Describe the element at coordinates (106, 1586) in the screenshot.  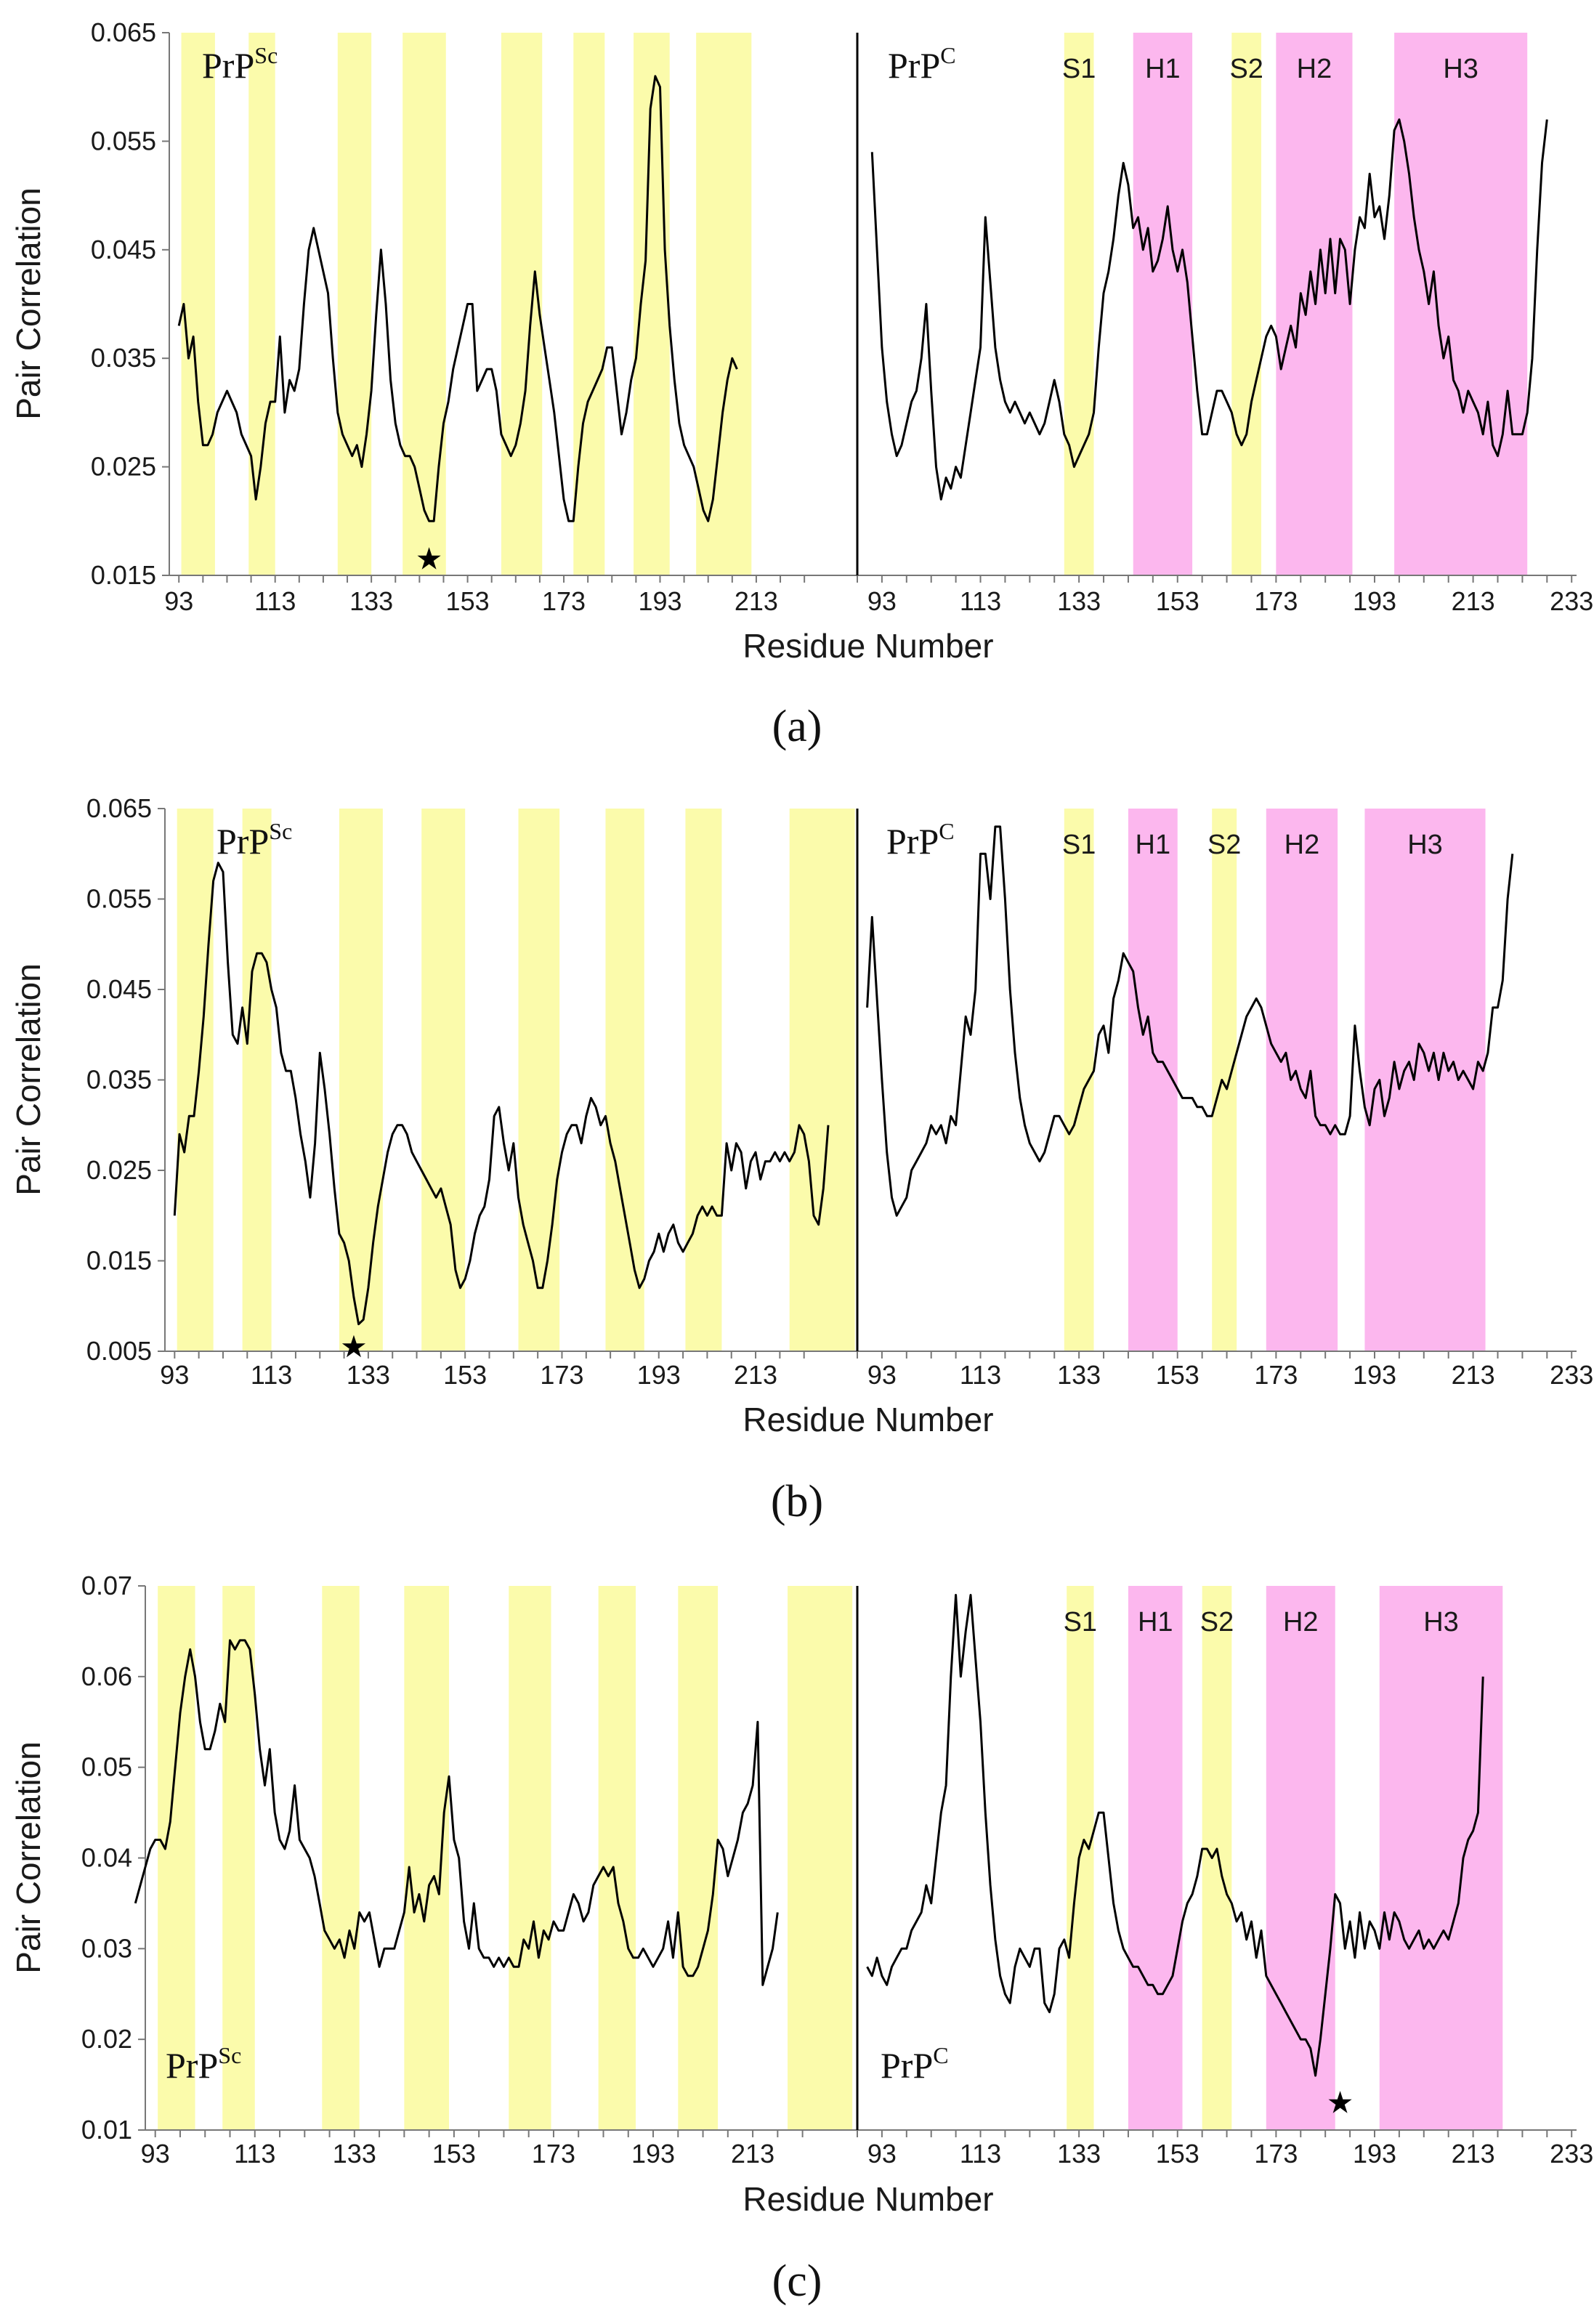
I see `y-tick-label: 0.07` at that location.